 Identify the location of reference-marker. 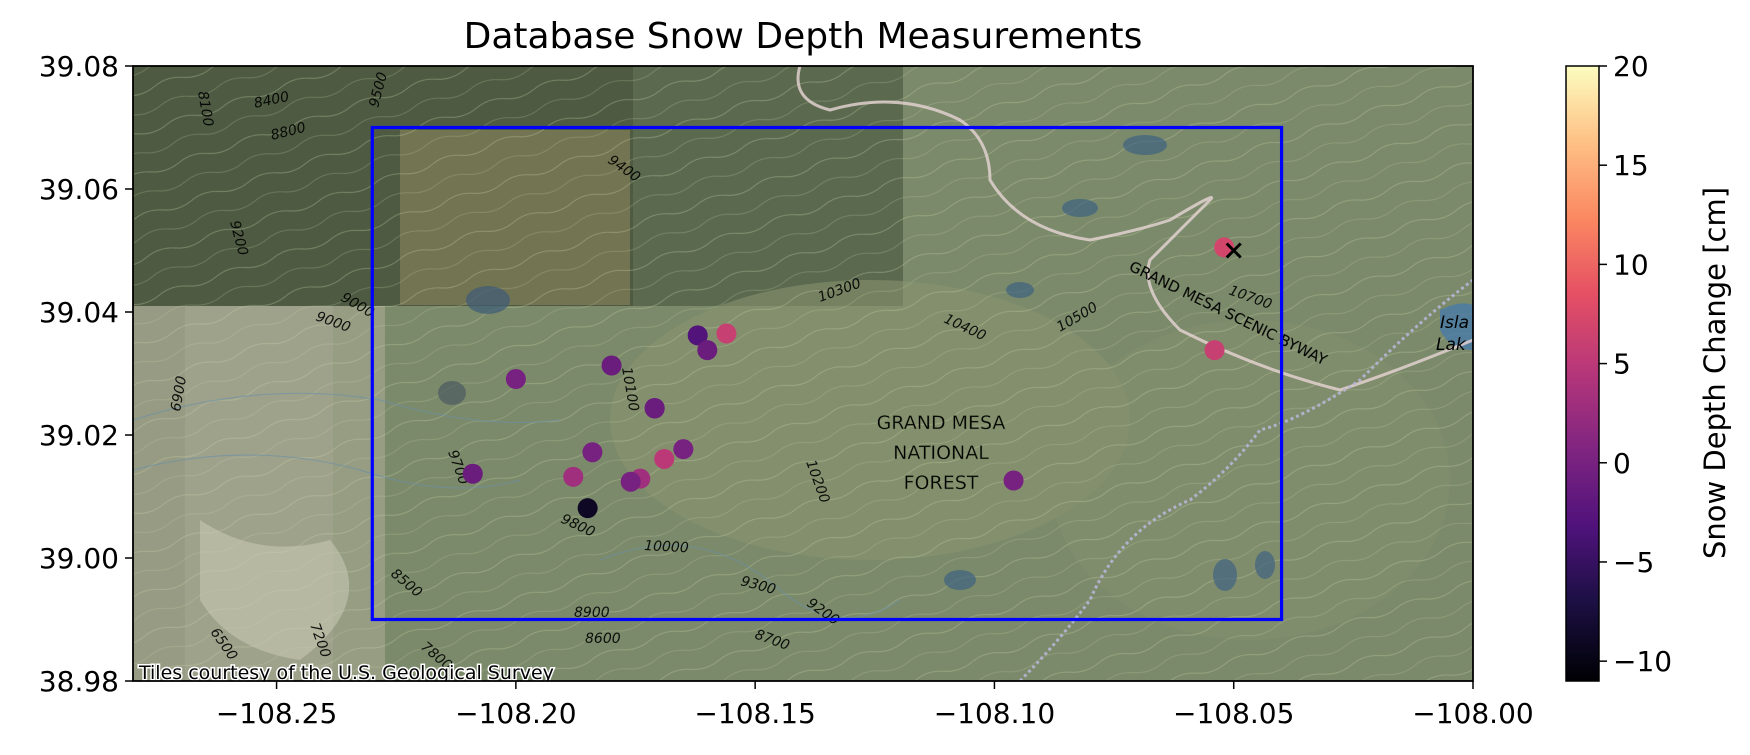
(1233, 250).